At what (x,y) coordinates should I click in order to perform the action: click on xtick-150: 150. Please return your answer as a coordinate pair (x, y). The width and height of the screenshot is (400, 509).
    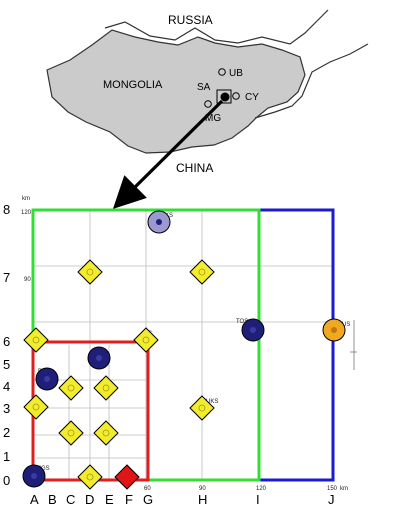
    Looking at the image, I should click on (332, 489).